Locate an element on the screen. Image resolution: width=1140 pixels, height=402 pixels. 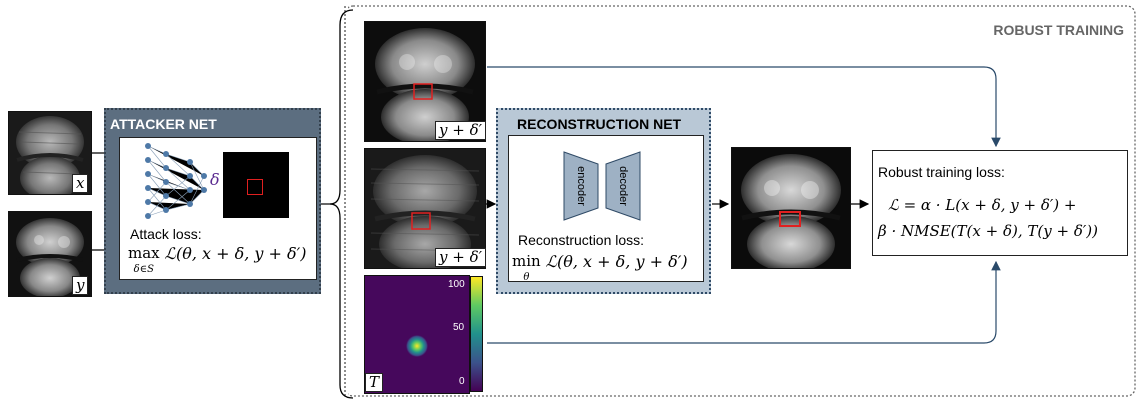
attacker-net-title: ATTACKER NET is located at coordinates (163, 124).